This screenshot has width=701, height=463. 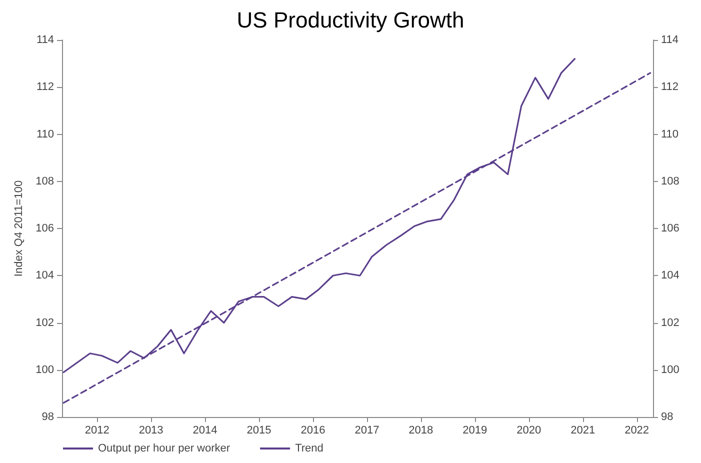 What do you see at coordinates (309, 448) in the screenshot?
I see `legend-label: Trend` at bounding box center [309, 448].